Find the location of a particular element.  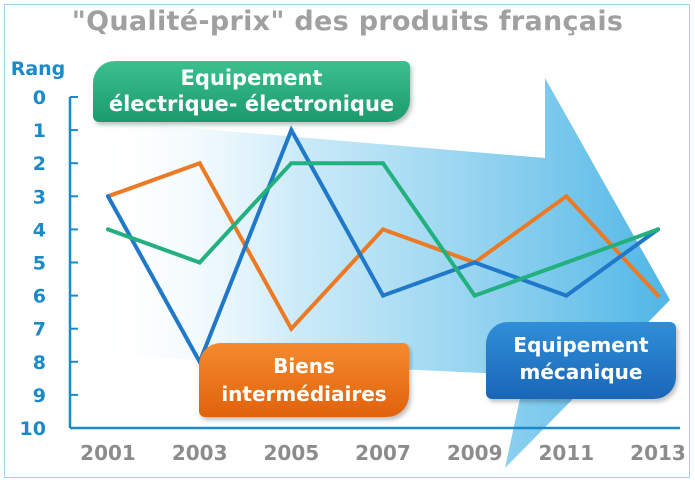

y-tick-label: 6 is located at coordinates (39, 297).